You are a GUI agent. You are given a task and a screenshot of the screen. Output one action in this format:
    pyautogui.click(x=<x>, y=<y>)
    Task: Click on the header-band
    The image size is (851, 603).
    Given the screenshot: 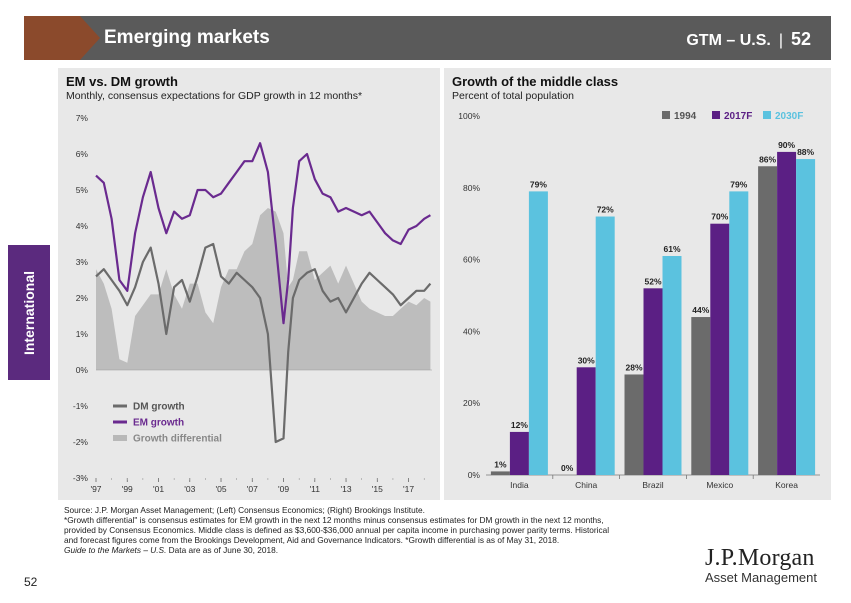 What is the action you would take?
    pyautogui.click(x=455, y=38)
    